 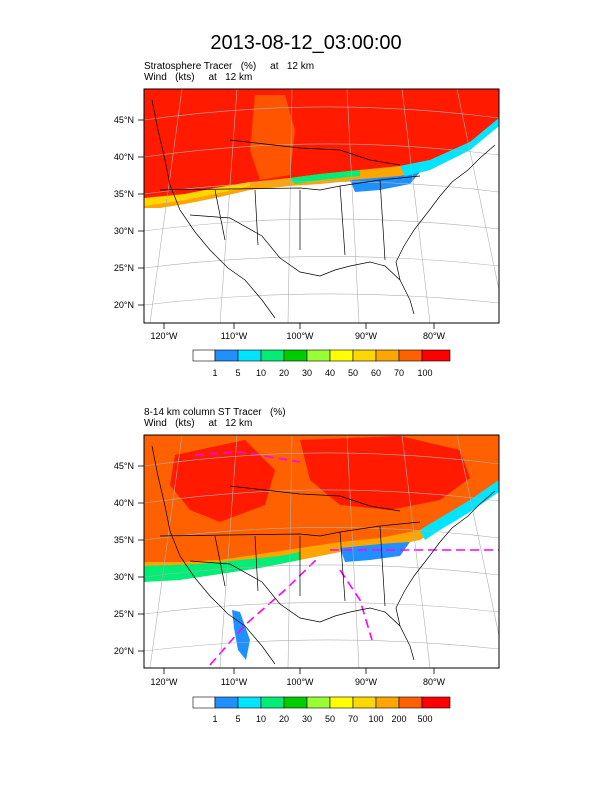 What do you see at coordinates (325, 177) in the screenshot?
I see `panel1-tracer-green-fringe` at bounding box center [325, 177].